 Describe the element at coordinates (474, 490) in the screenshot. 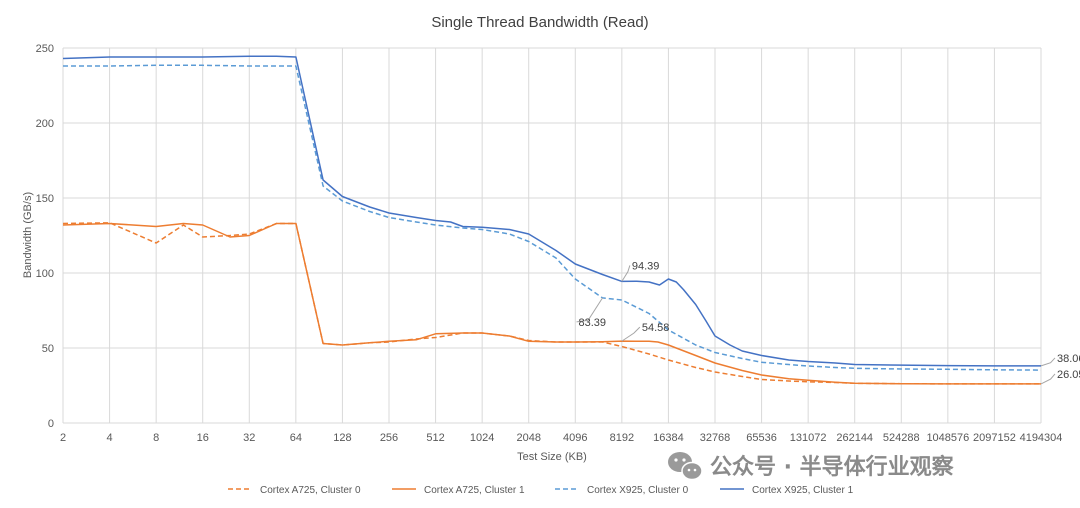

I see `legend-item-1: Cortex A725, Cluster 1` at that location.